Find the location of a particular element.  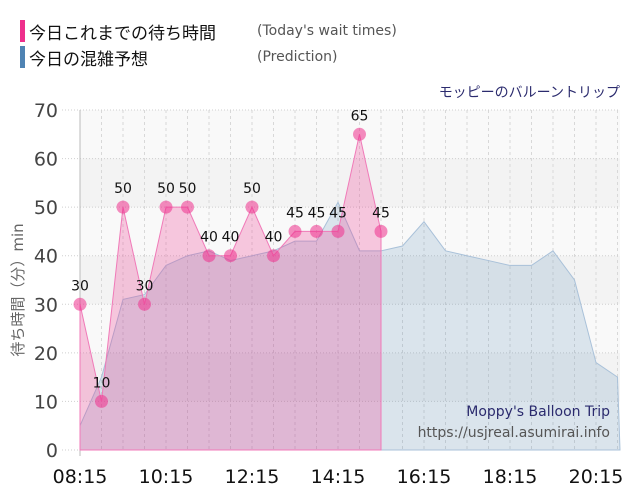

legend-item-today: 今日これまでの待ち時間 (Today's wait times) is located at coordinates (208, 31).